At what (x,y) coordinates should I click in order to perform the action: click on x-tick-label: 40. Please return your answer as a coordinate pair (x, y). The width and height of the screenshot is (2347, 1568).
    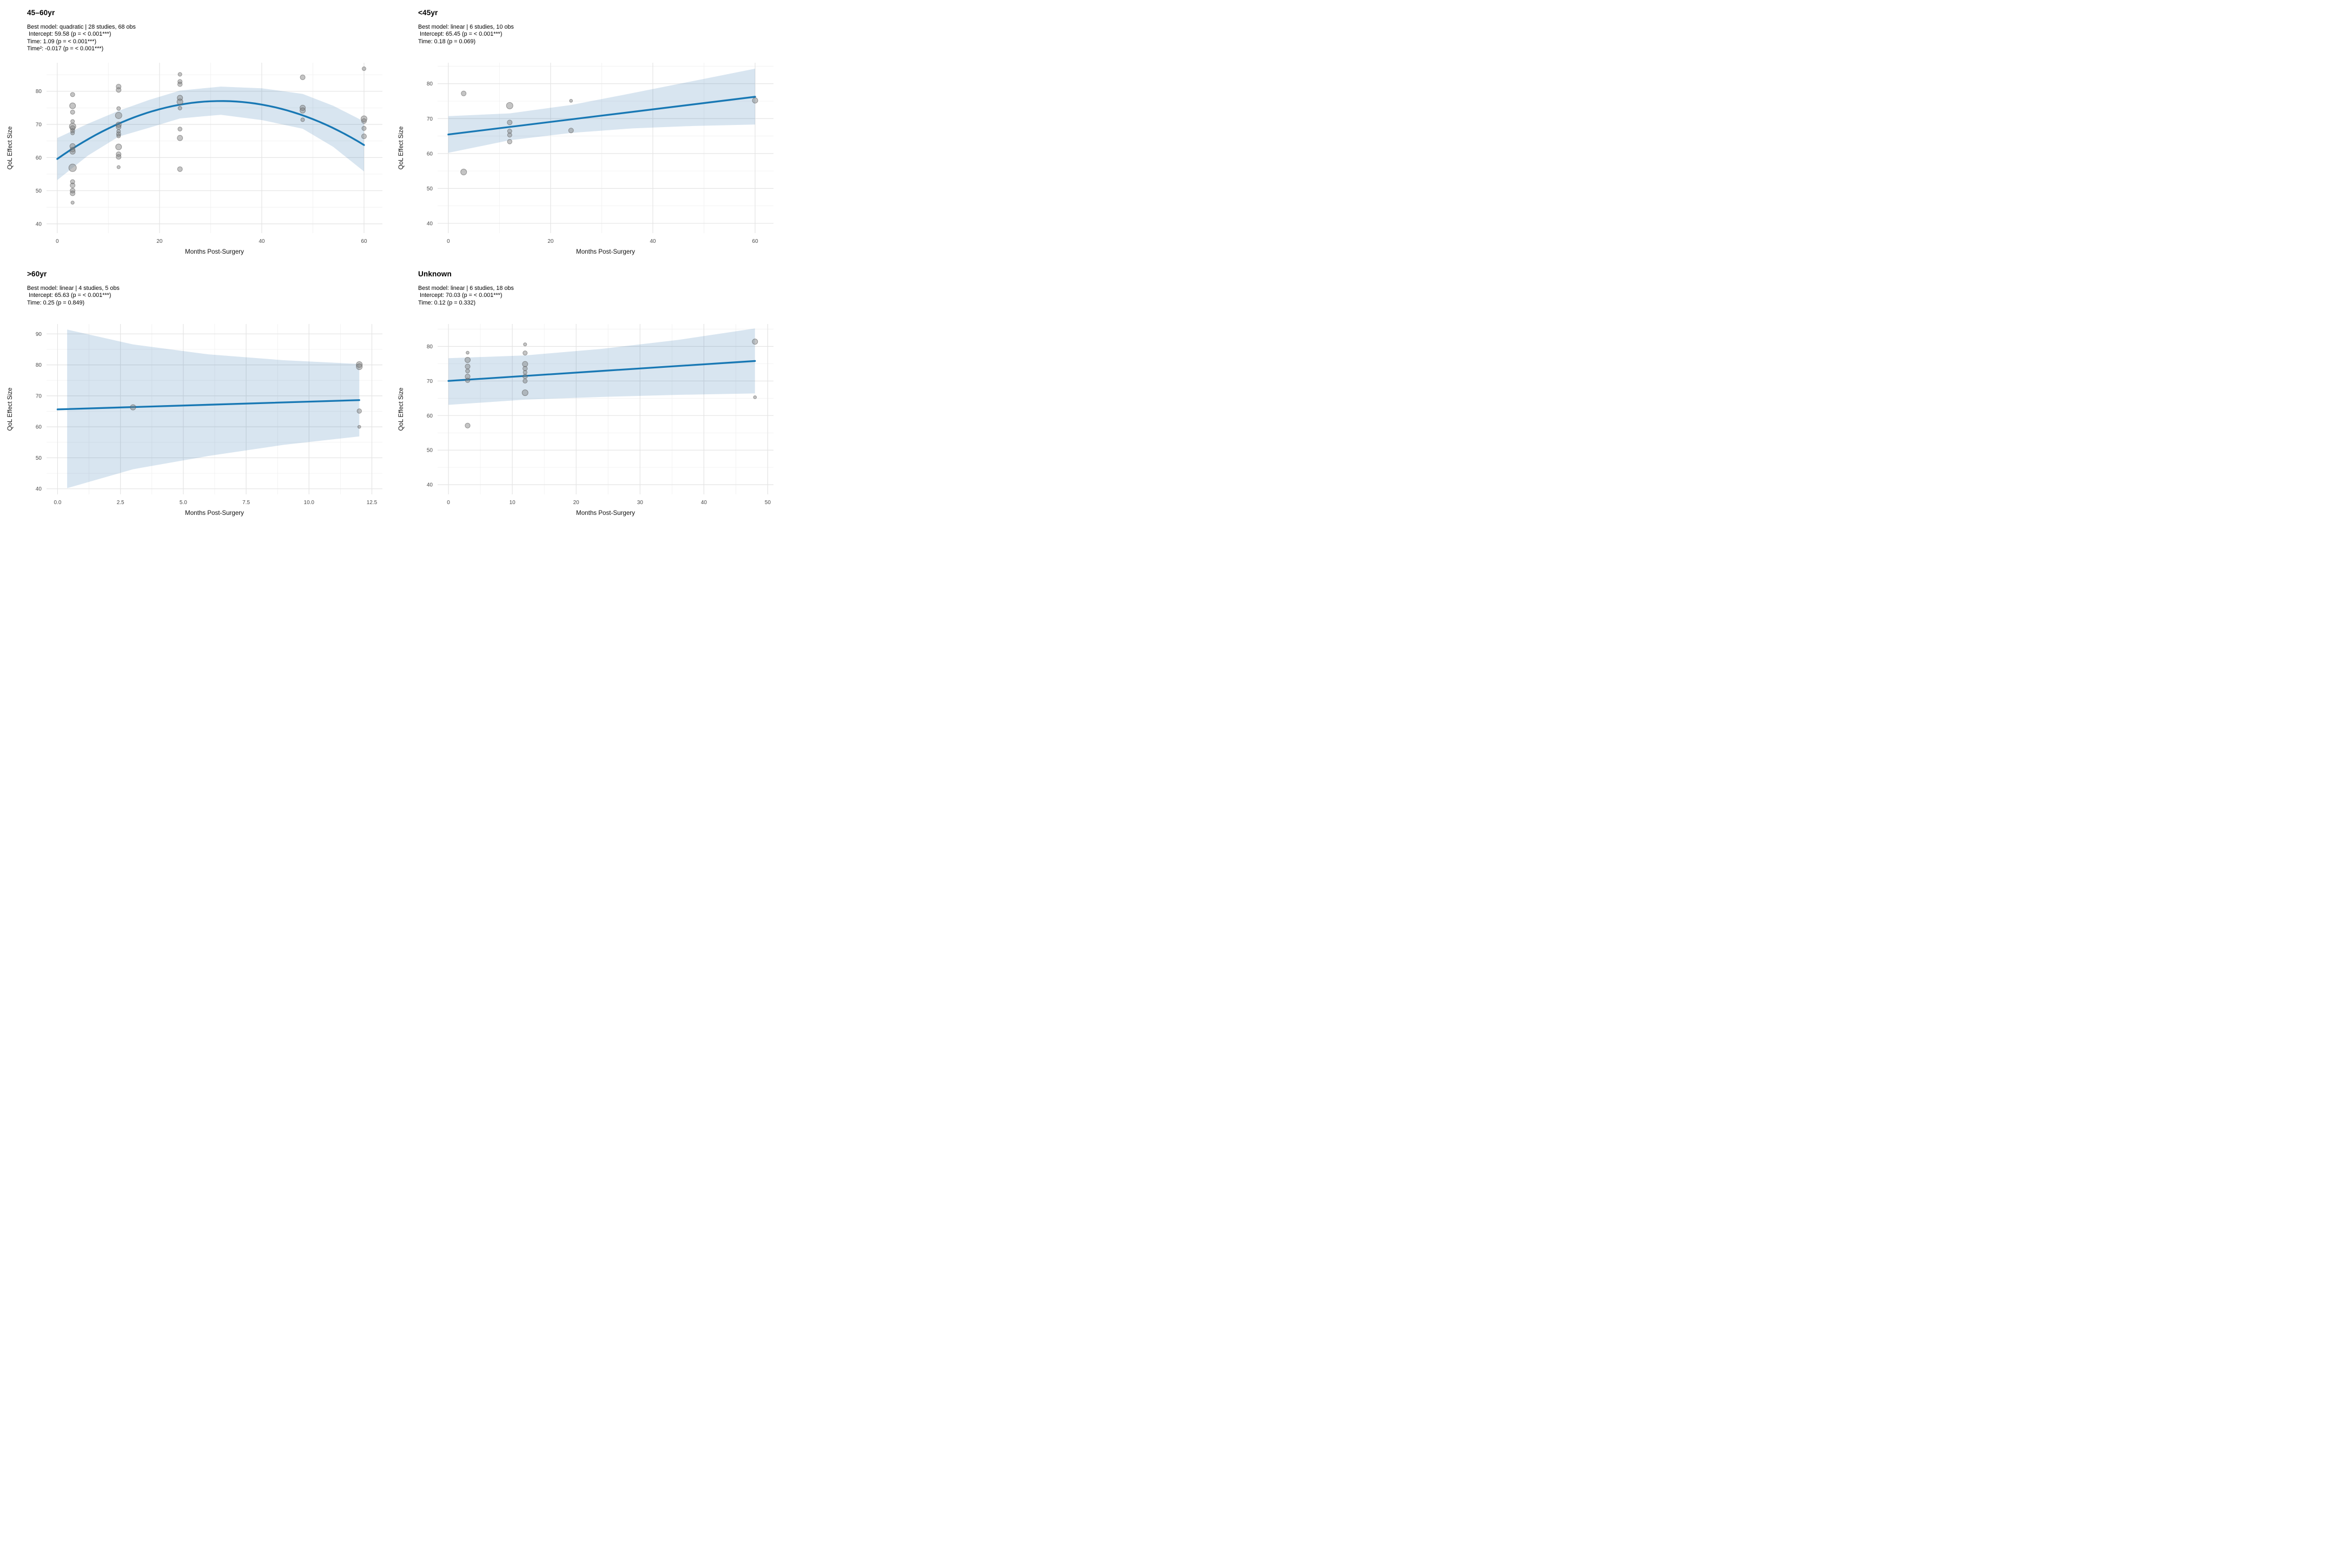
    Looking at the image, I should click on (704, 503).